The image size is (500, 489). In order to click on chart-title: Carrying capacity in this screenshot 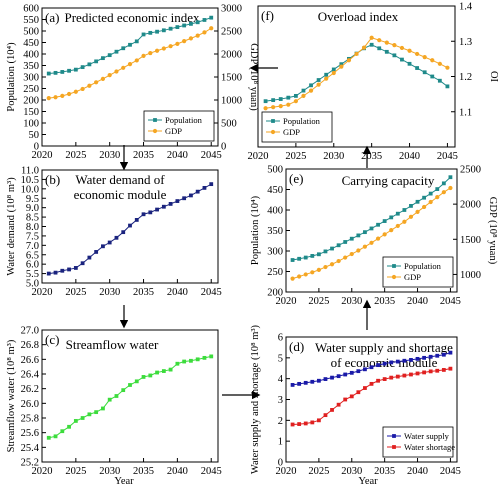, I will do `click(388, 180)`.